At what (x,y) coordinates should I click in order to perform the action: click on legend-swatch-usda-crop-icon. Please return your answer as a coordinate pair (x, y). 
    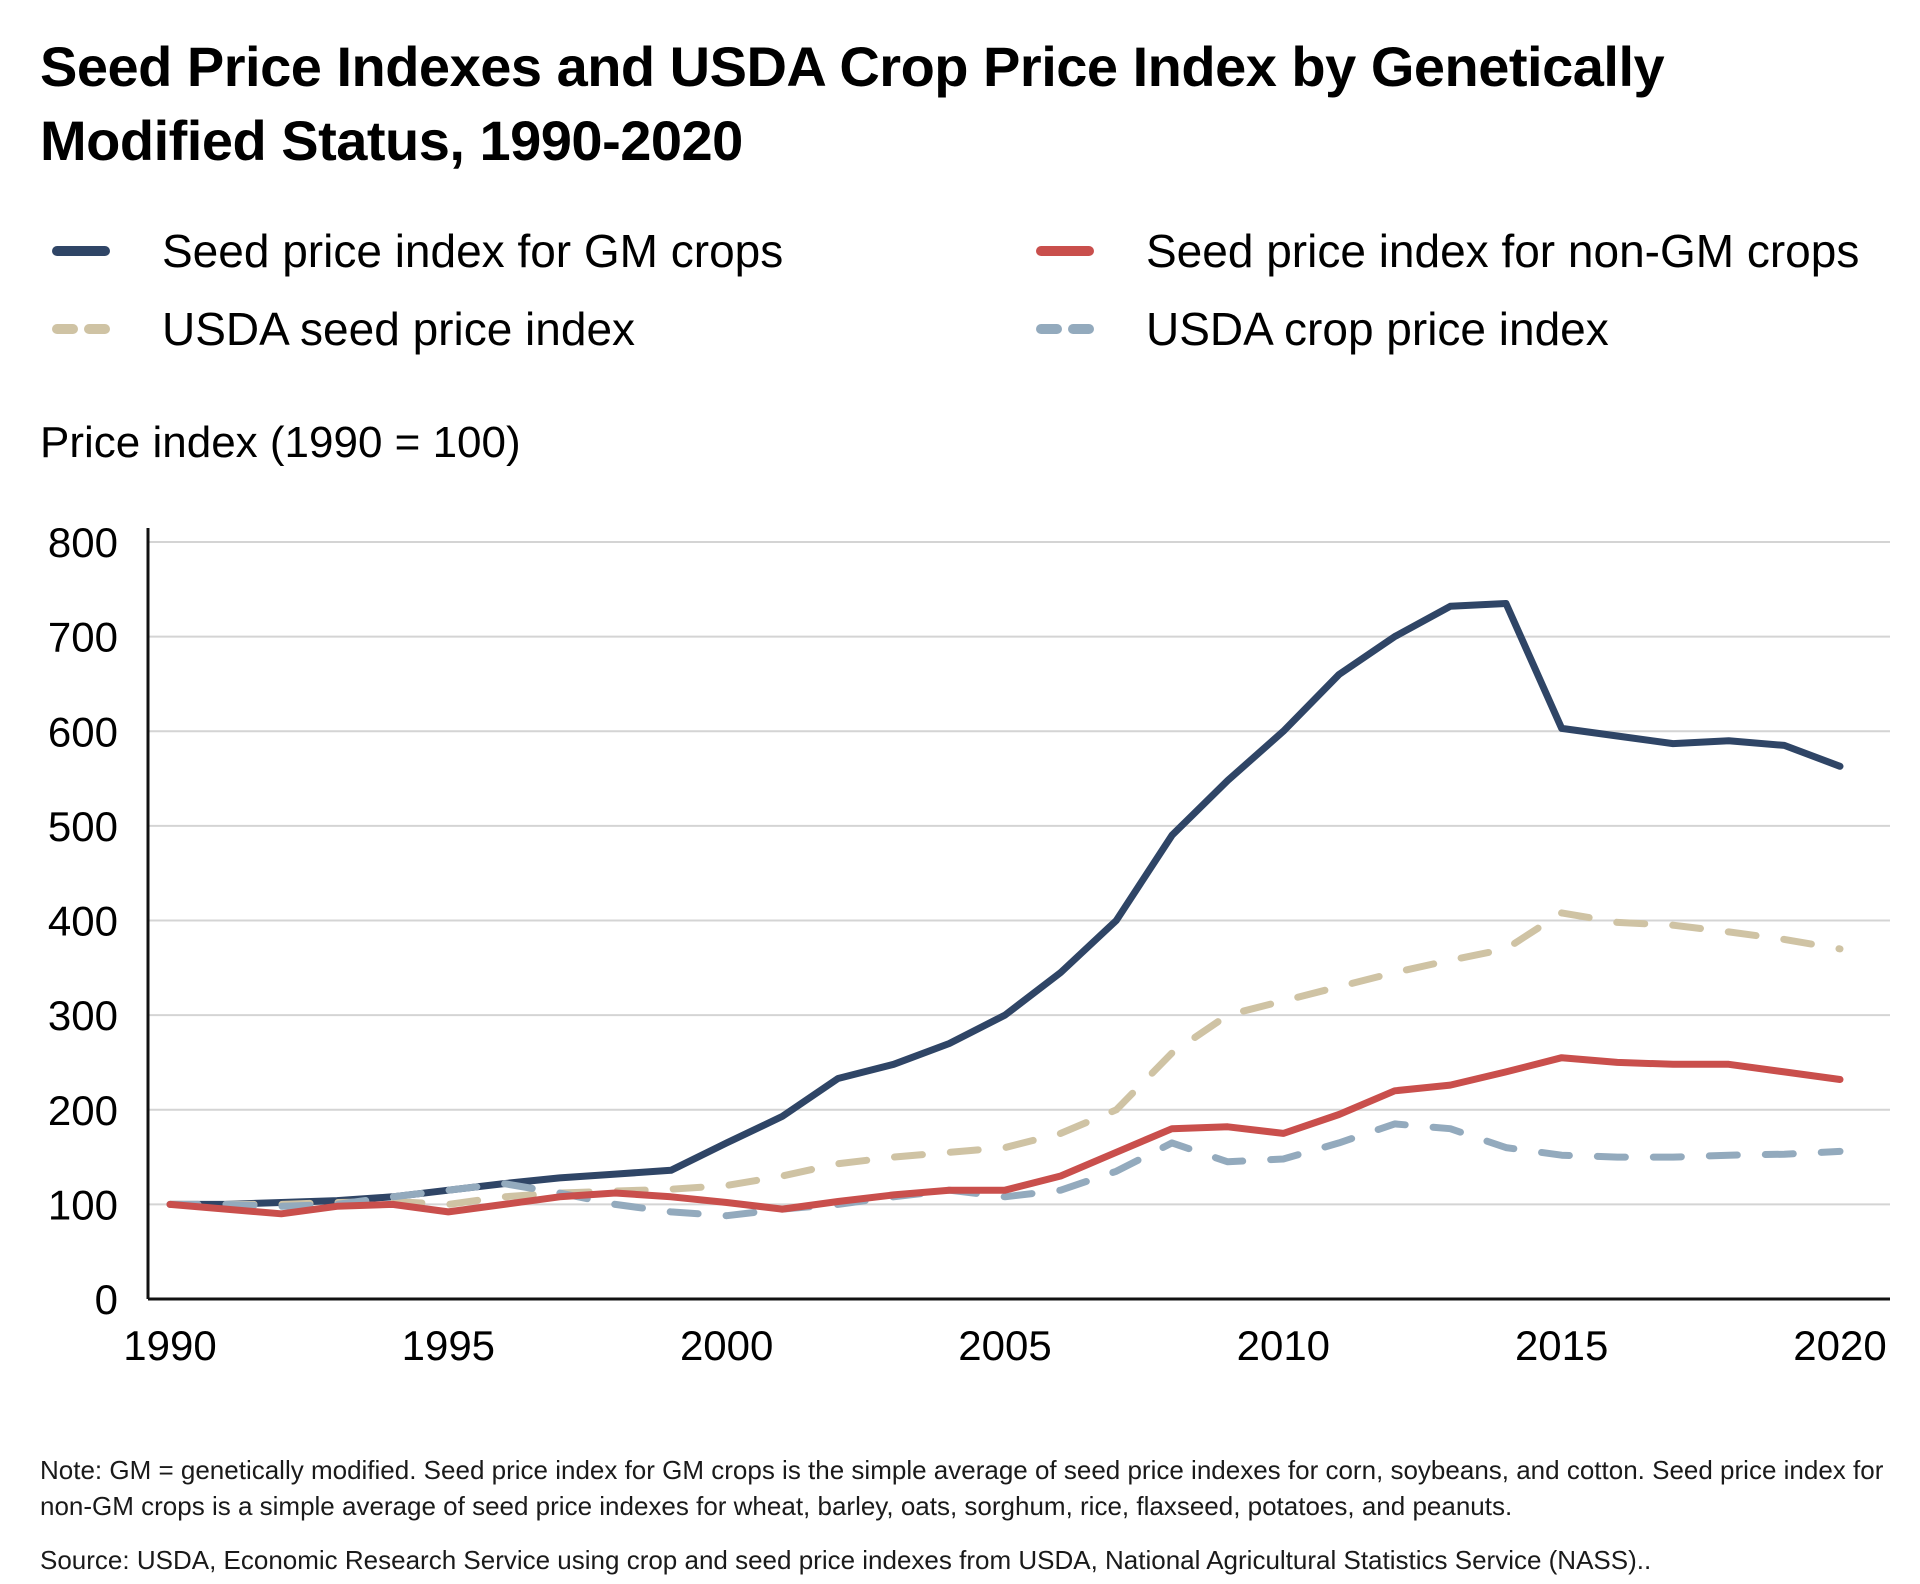
    Looking at the image, I should click on (1065, 329).